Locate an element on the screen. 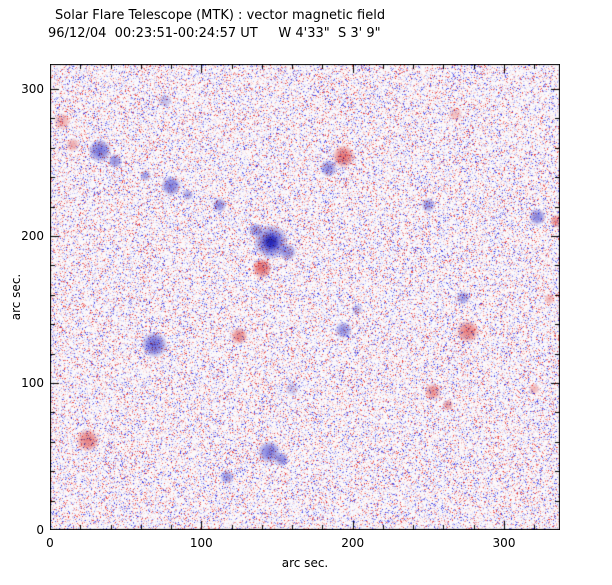 This screenshot has height=585, width=612. x-axis-title: arc sec. is located at coordinates (305, 563).